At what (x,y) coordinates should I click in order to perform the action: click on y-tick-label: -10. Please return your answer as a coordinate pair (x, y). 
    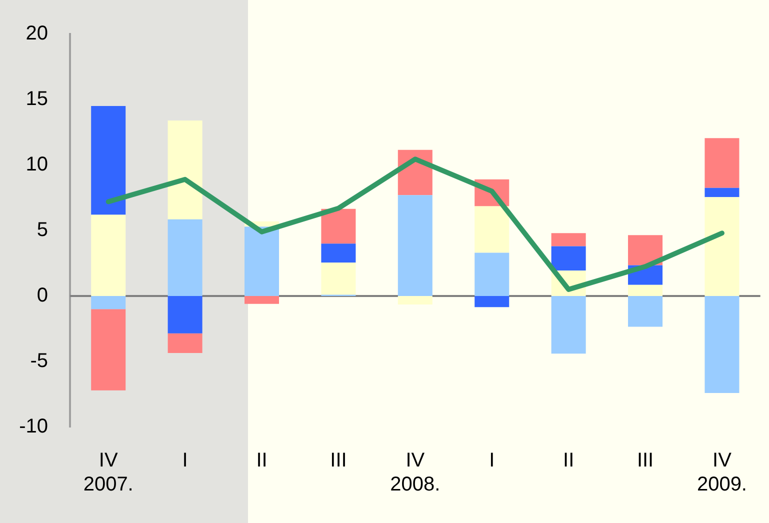
    Looking at the image, I should click on (33, 427).